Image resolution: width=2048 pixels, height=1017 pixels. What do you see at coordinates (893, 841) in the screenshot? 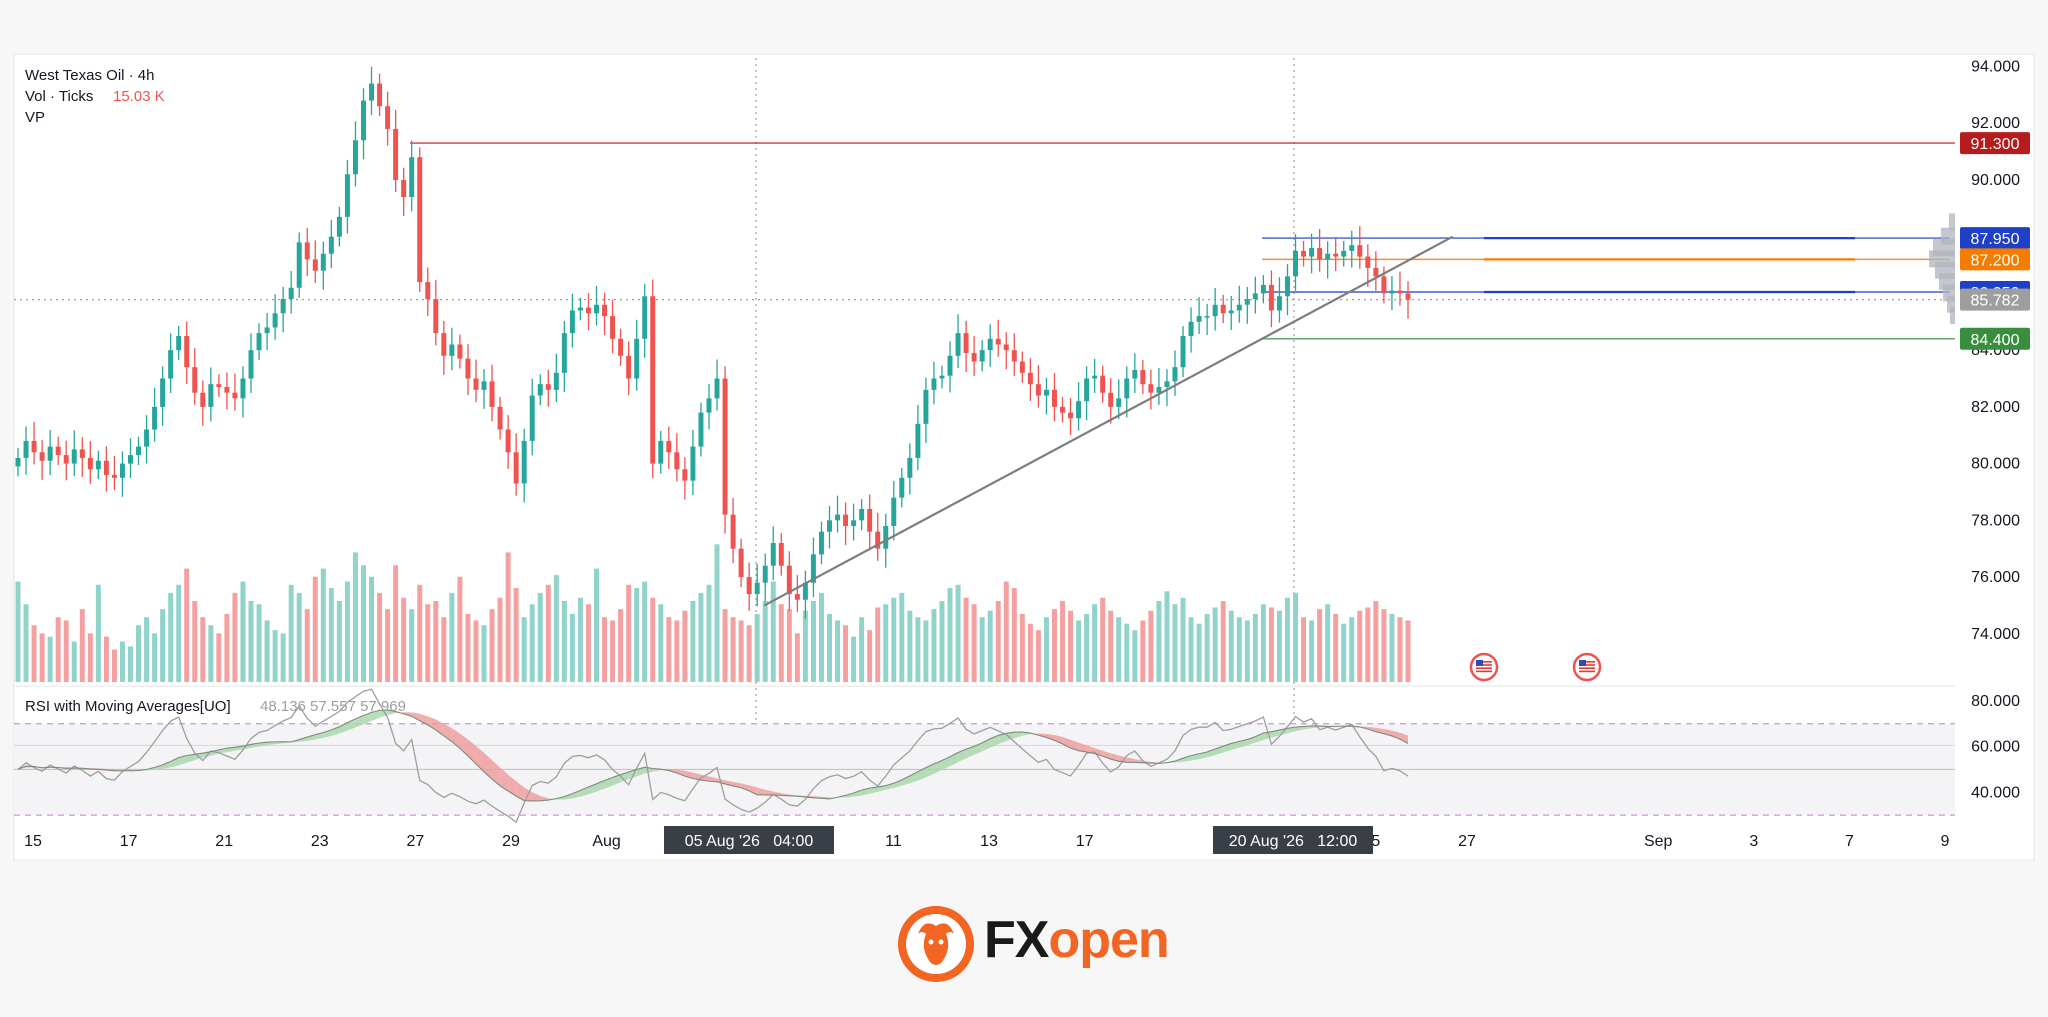
I see `time-tick-label: 11` at bounding box center [893, 841].